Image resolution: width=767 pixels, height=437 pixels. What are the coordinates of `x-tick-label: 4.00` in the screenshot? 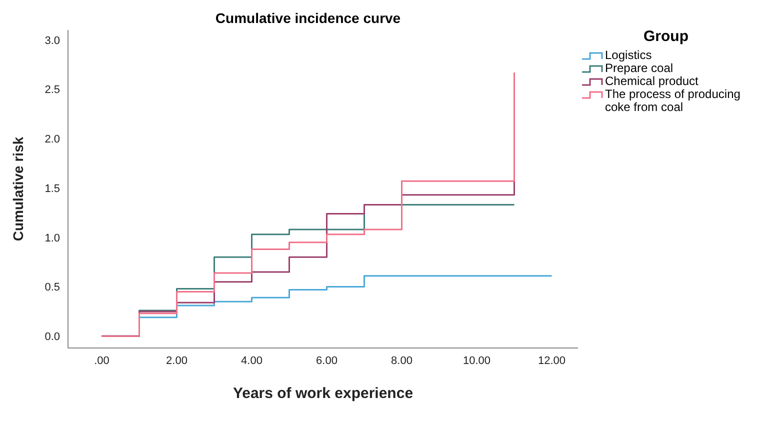 It's located at (251, 360).